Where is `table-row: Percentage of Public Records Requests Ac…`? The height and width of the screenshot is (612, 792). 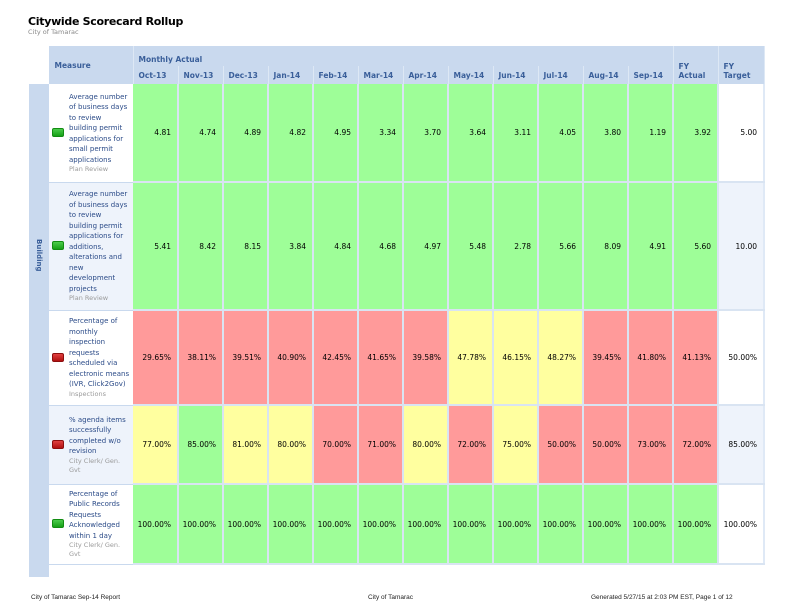 table-row: Percentage of Public Records Requests Ac… is located at coordinates (397, 524).